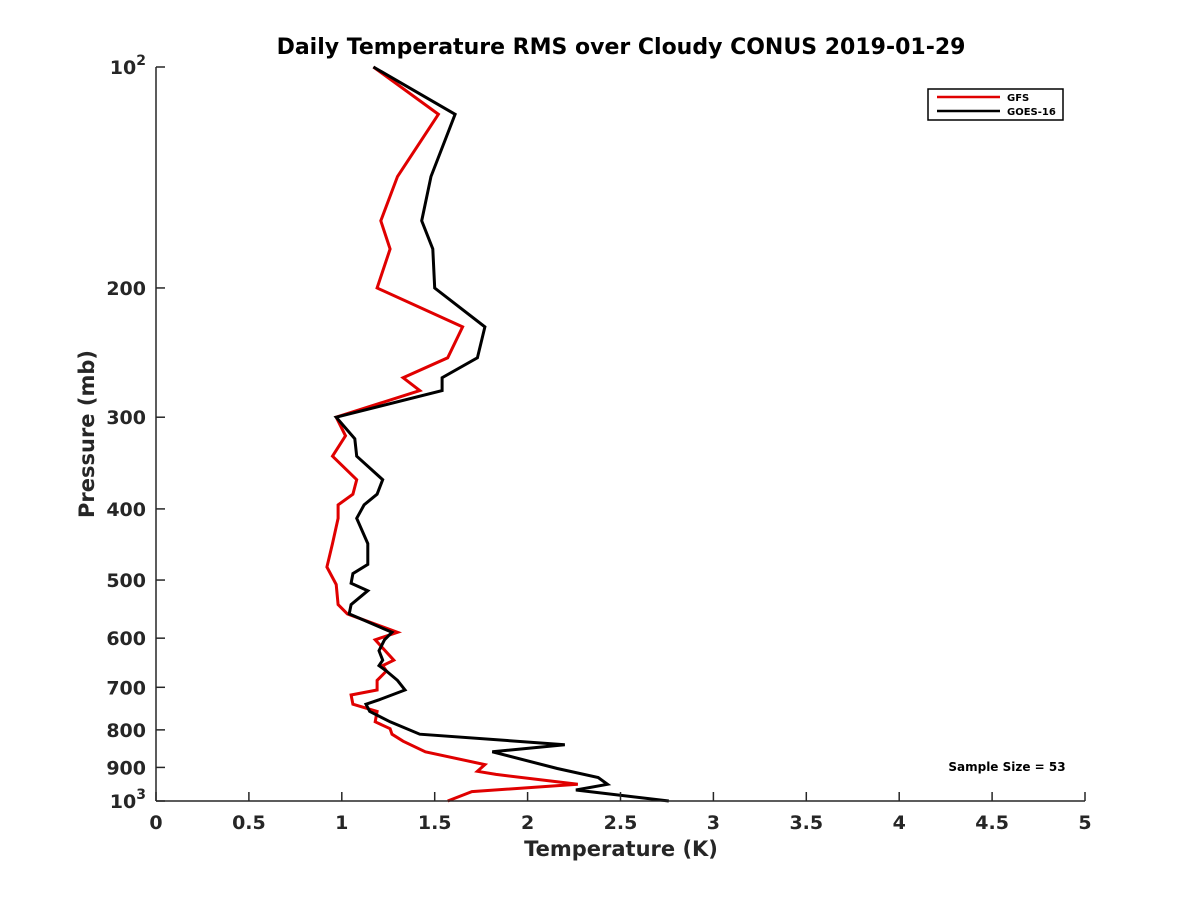 The height and width of the screenshot is (900, 1200). I want to click on y-tick-label: 800, so click(126, 731).